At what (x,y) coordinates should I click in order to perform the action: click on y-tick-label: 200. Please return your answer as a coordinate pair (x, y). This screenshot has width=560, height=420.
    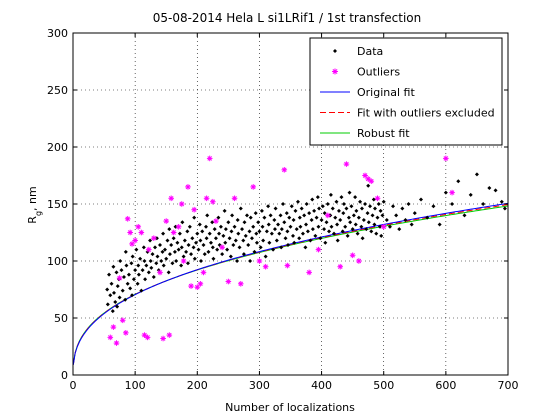
    Looking at the image, I should click on (57, 147).